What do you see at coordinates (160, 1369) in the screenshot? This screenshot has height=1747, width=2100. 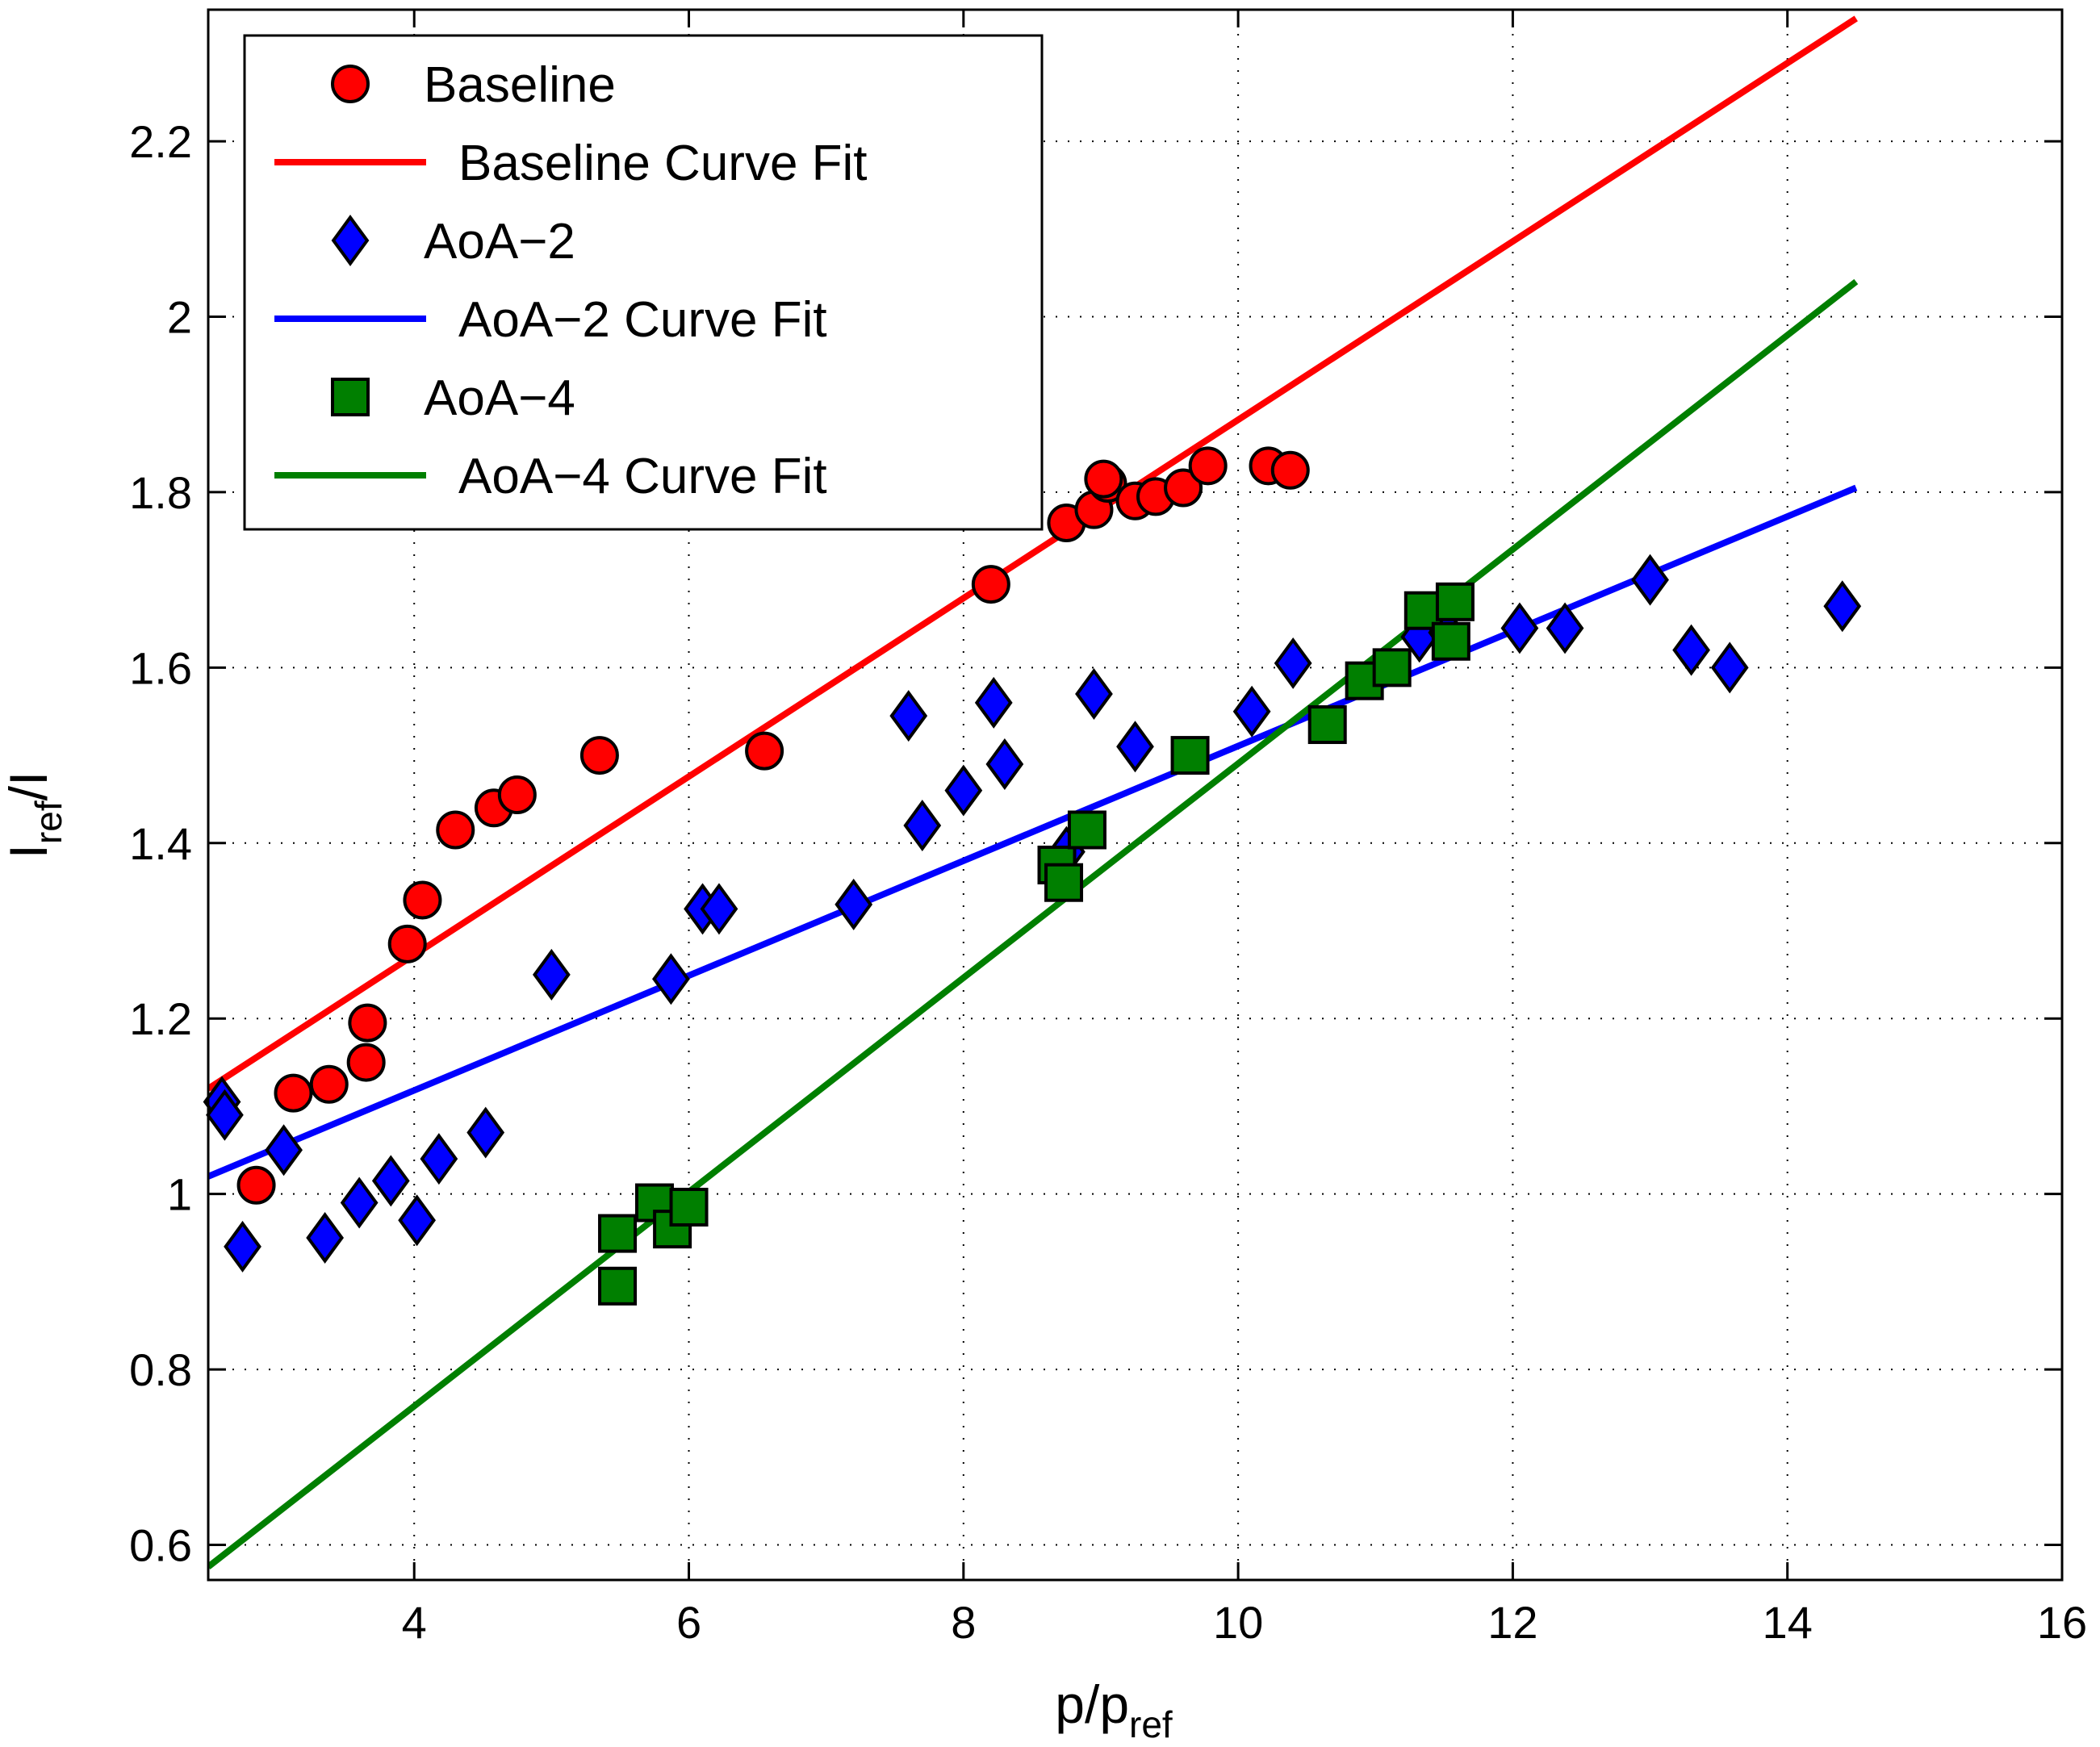 I see `y-tick-label: 0.8` at bounding box center [160, 1369].